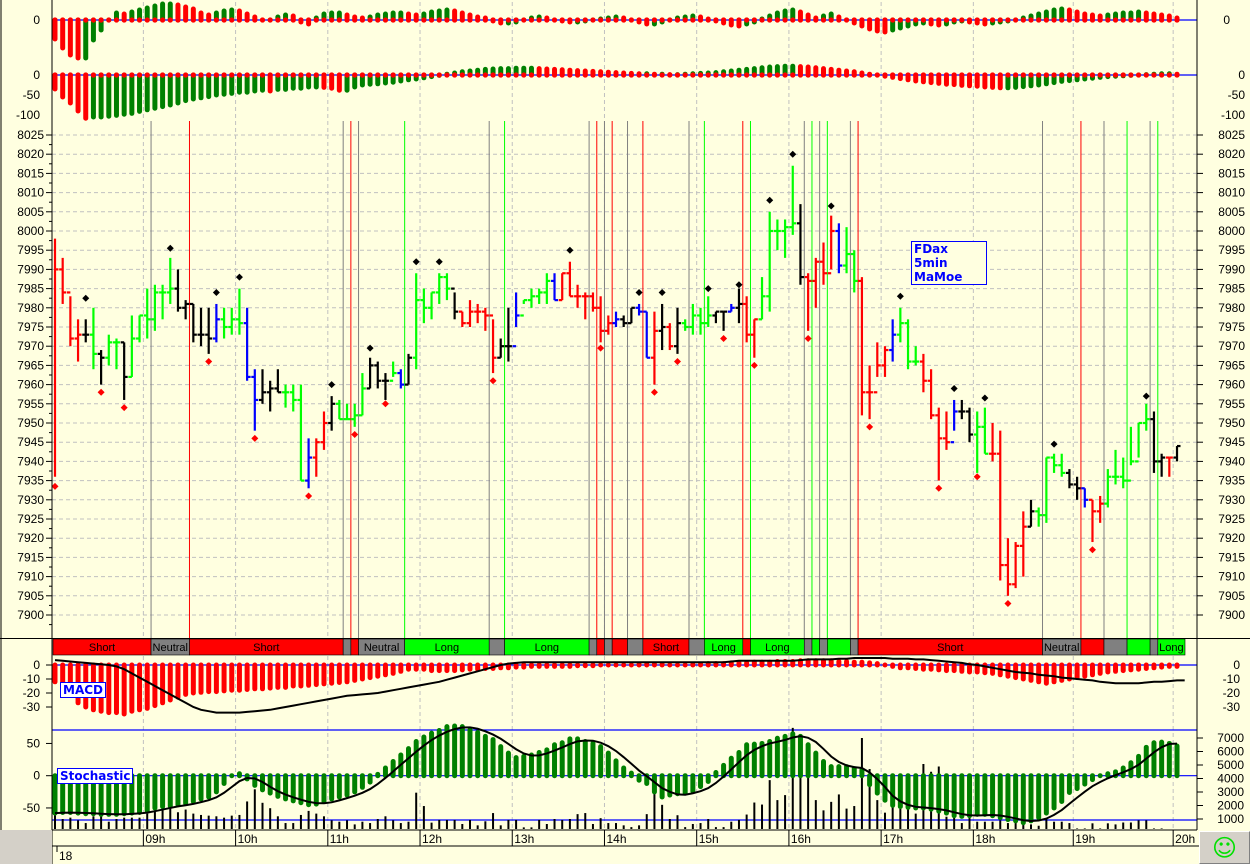 Image resolution: width=1250 pixels, height=864 pixels. I want to click on price-label-left: 7960, so click(30, 385).